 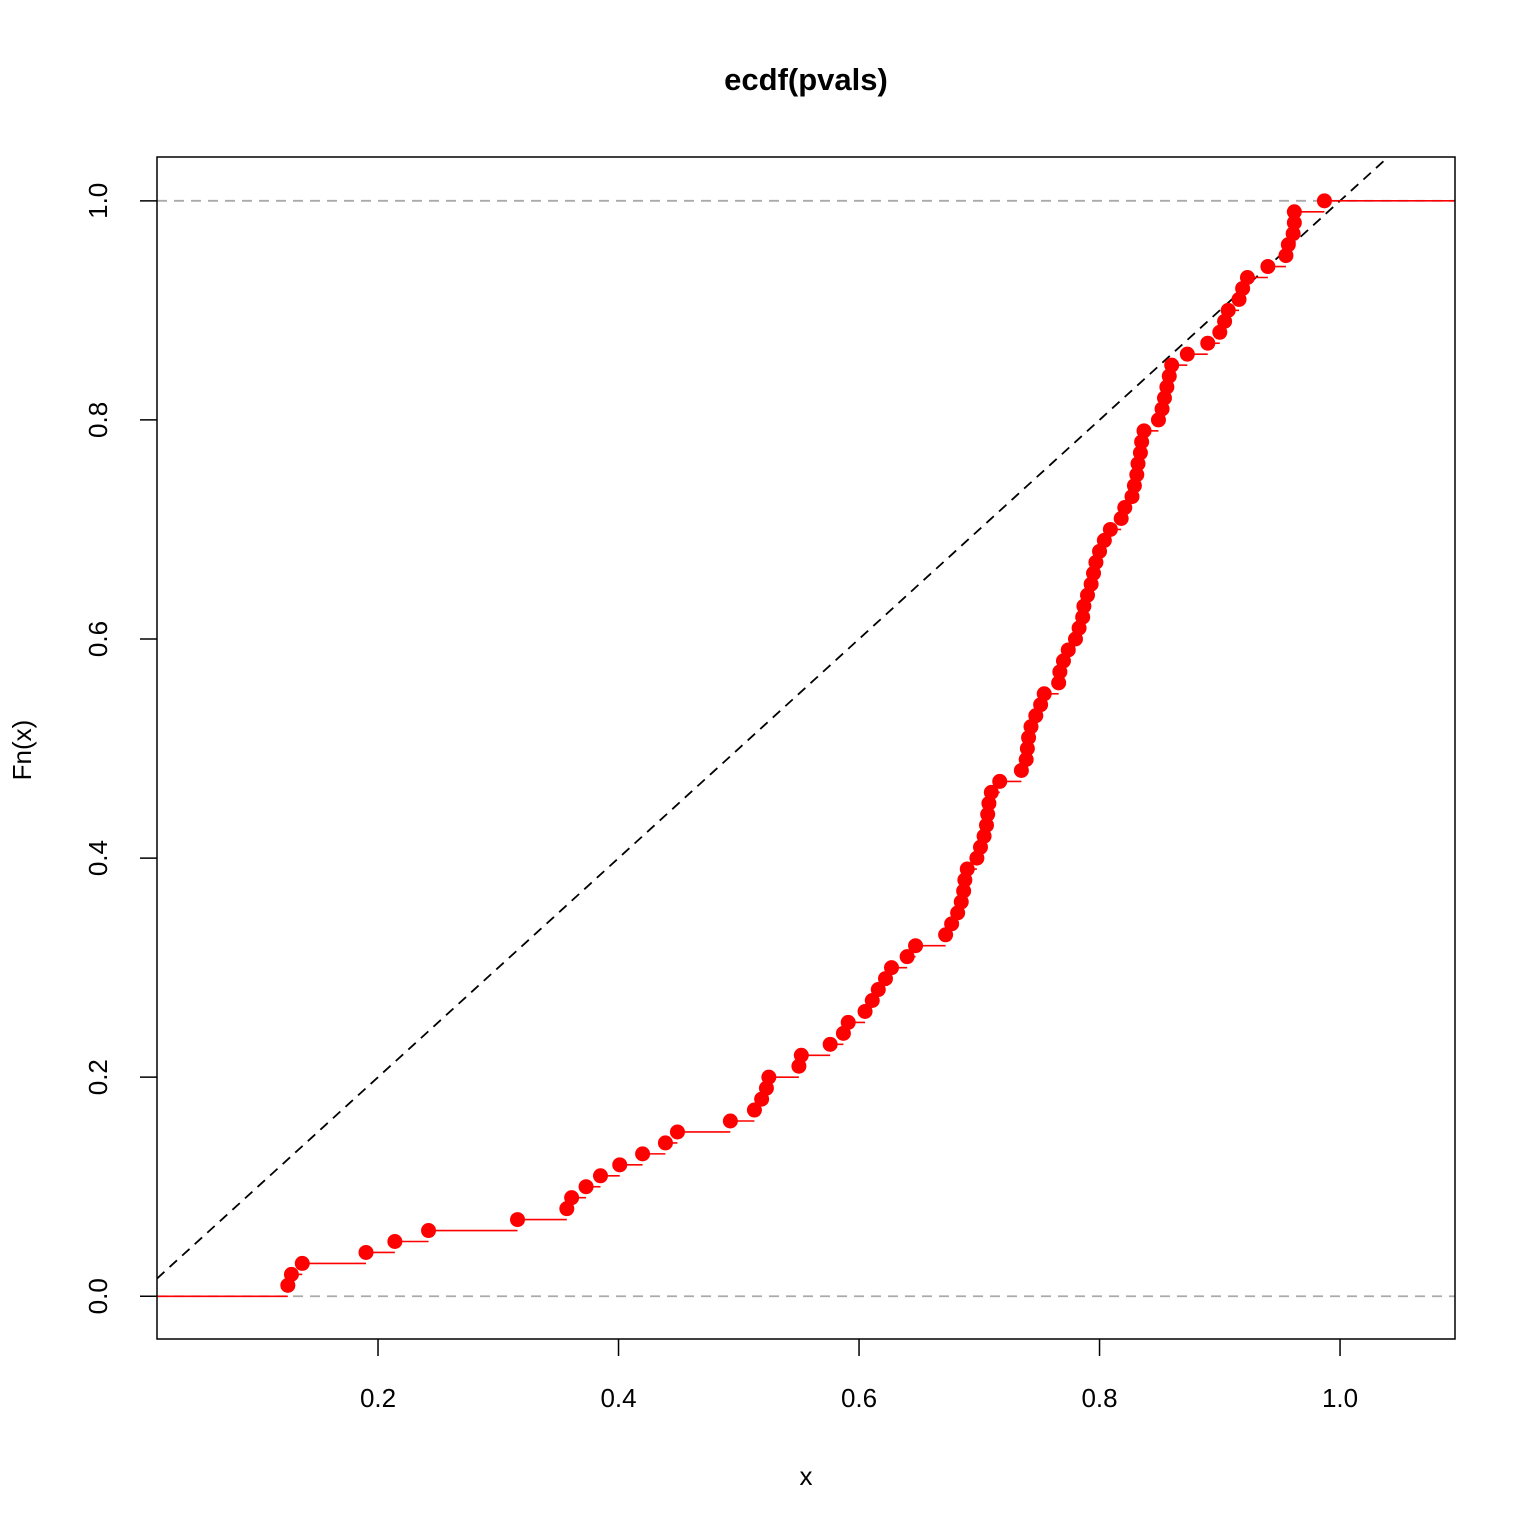 What do you see at coordinates (98, 1077) in the screenshot?
I see `y-tick-label: 0.2` at bounding box center [98, 1077].